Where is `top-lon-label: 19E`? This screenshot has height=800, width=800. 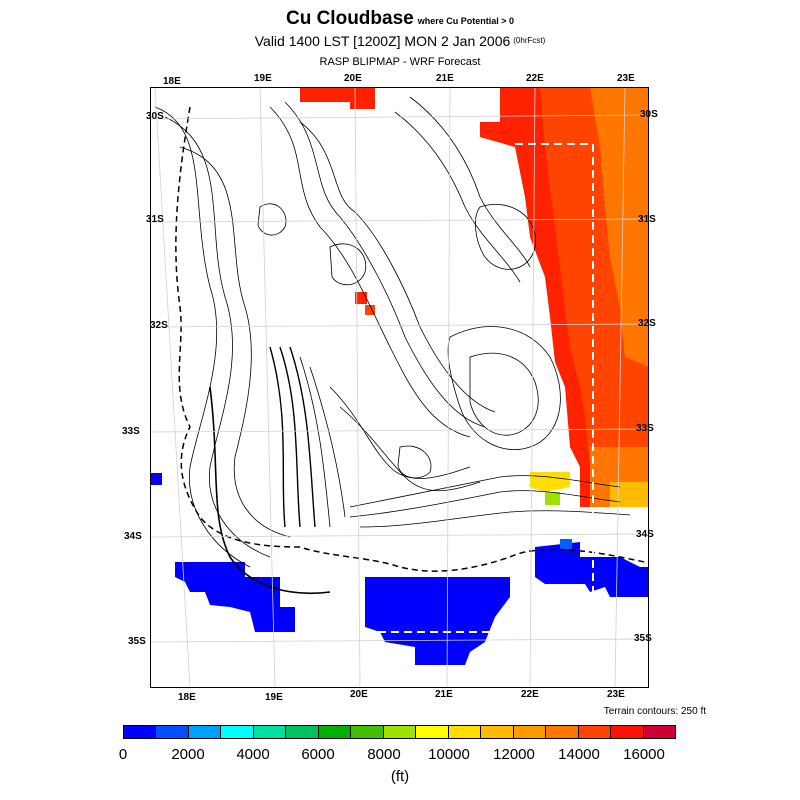 top-lon-label: 19E is located at coordinates (263, 78).